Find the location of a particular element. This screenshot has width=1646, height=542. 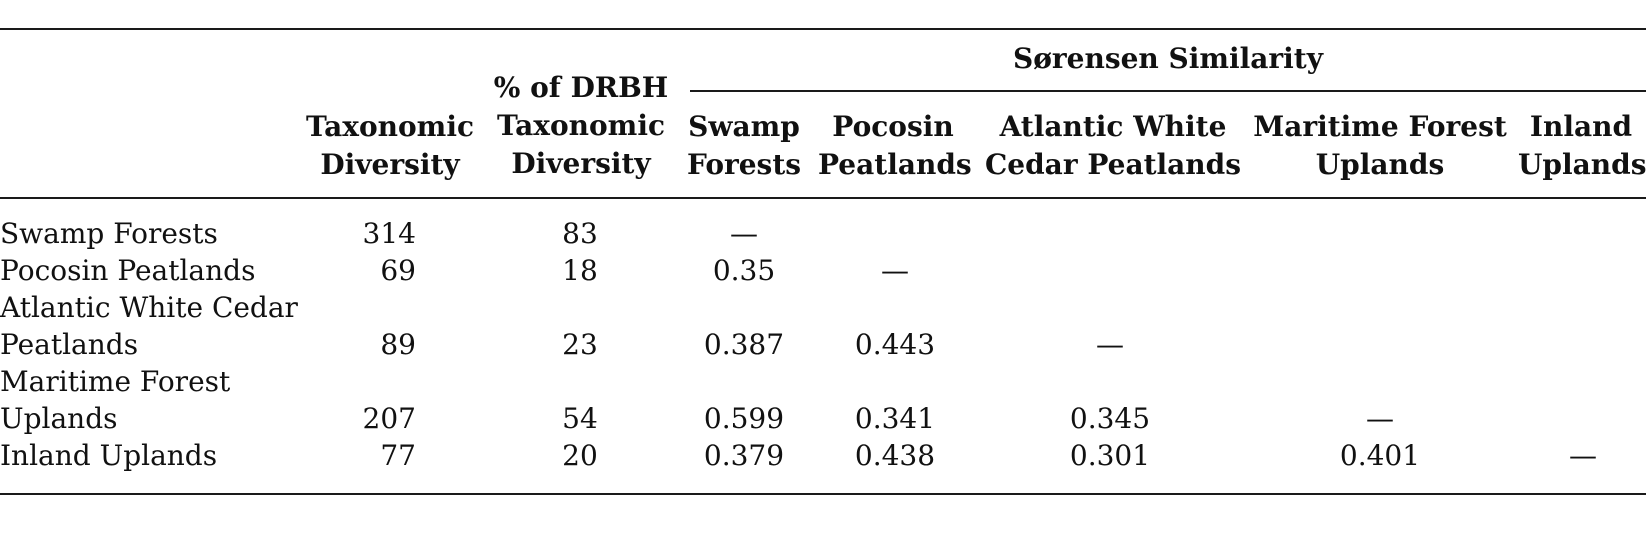

header-atlantic-white-cedar: Atlantic White Cedar Peatlands is located at coordinates (1113, 146).